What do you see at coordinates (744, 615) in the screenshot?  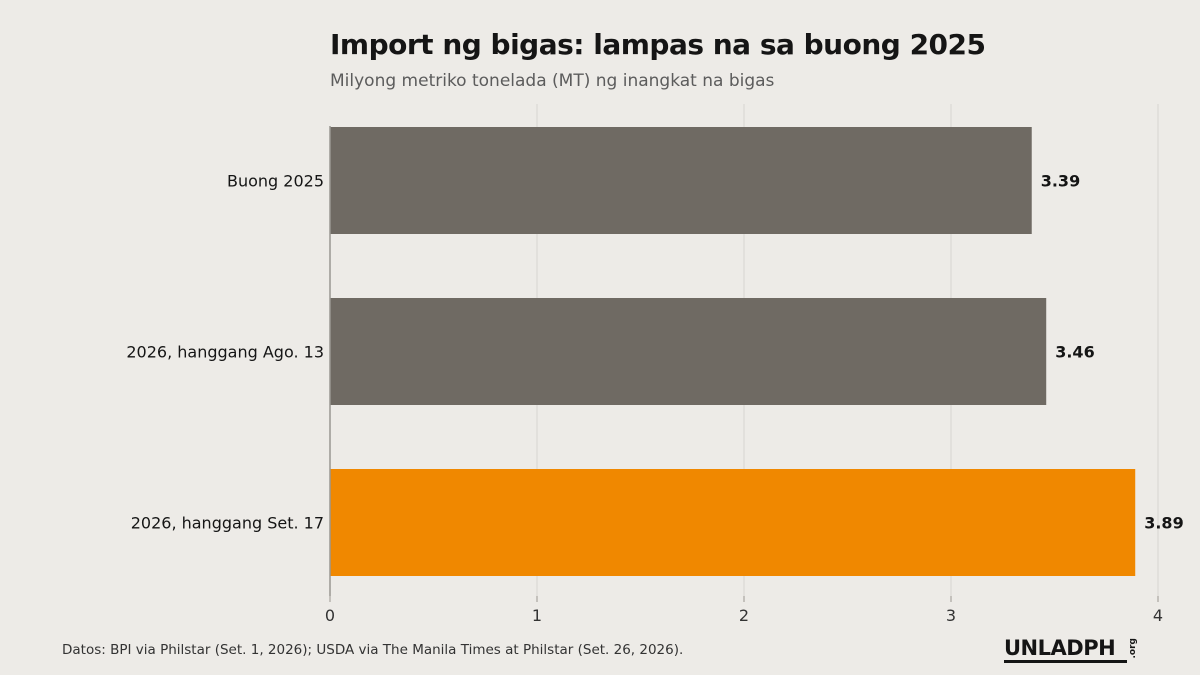 I see `x-tick-label: 2` at bounding box center [744, 615].